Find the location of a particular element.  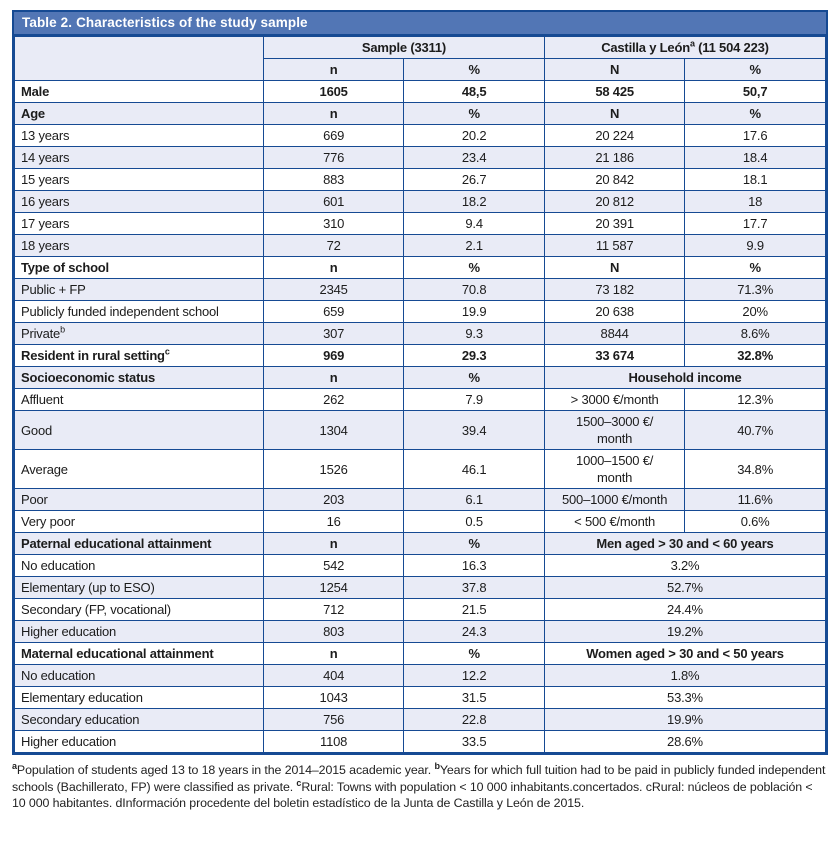

row-label: 15 years is located at coordinates (139, 179).